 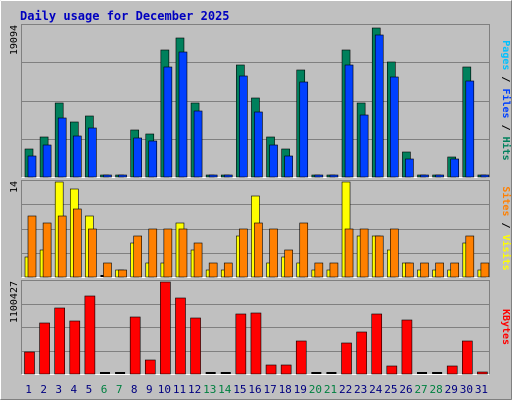 I want to click on x-tick-label-day-18: 18, so click(x=285, y=389).